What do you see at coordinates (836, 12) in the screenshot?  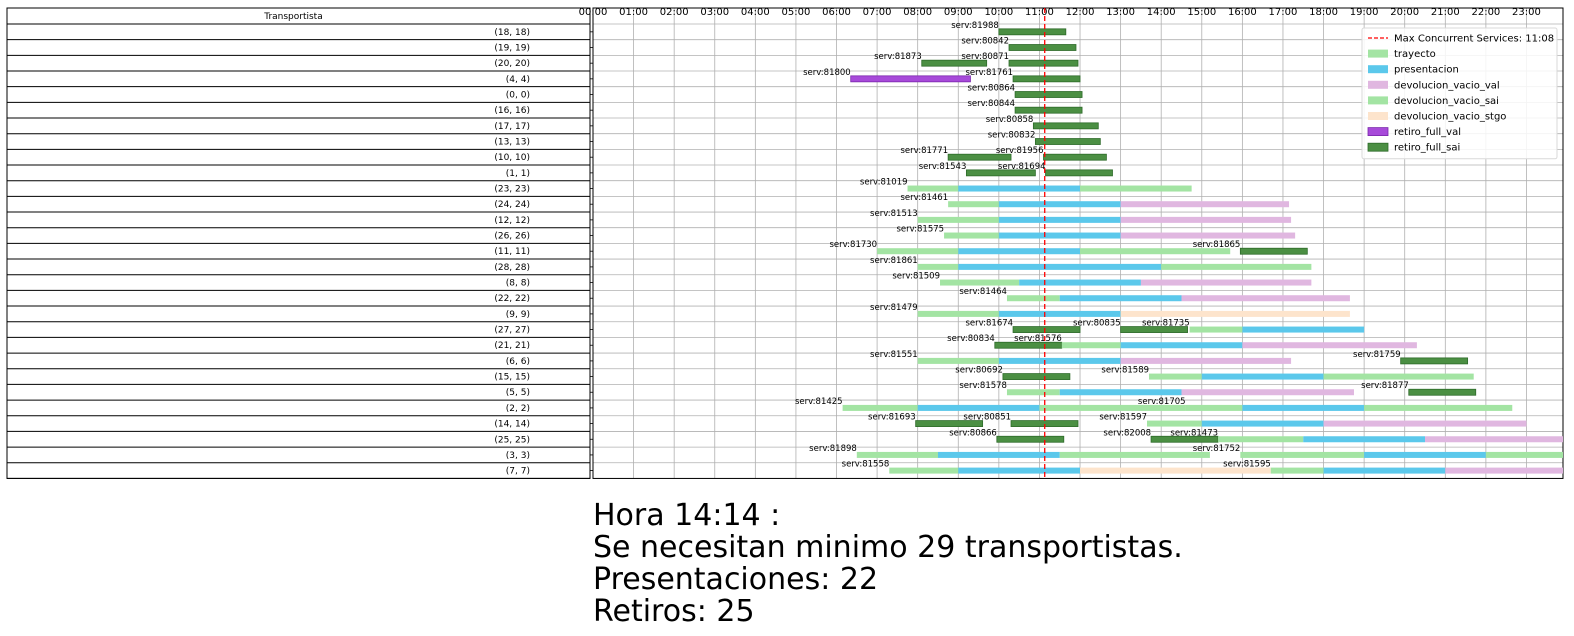 I see `x-tick-label: 06:00` at bounding box center [836, 12].